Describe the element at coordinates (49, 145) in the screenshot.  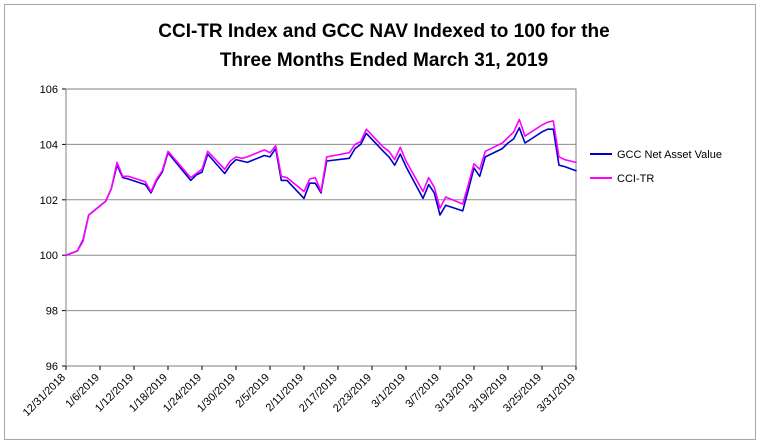
I see `y-tick-label: 104` at that location.